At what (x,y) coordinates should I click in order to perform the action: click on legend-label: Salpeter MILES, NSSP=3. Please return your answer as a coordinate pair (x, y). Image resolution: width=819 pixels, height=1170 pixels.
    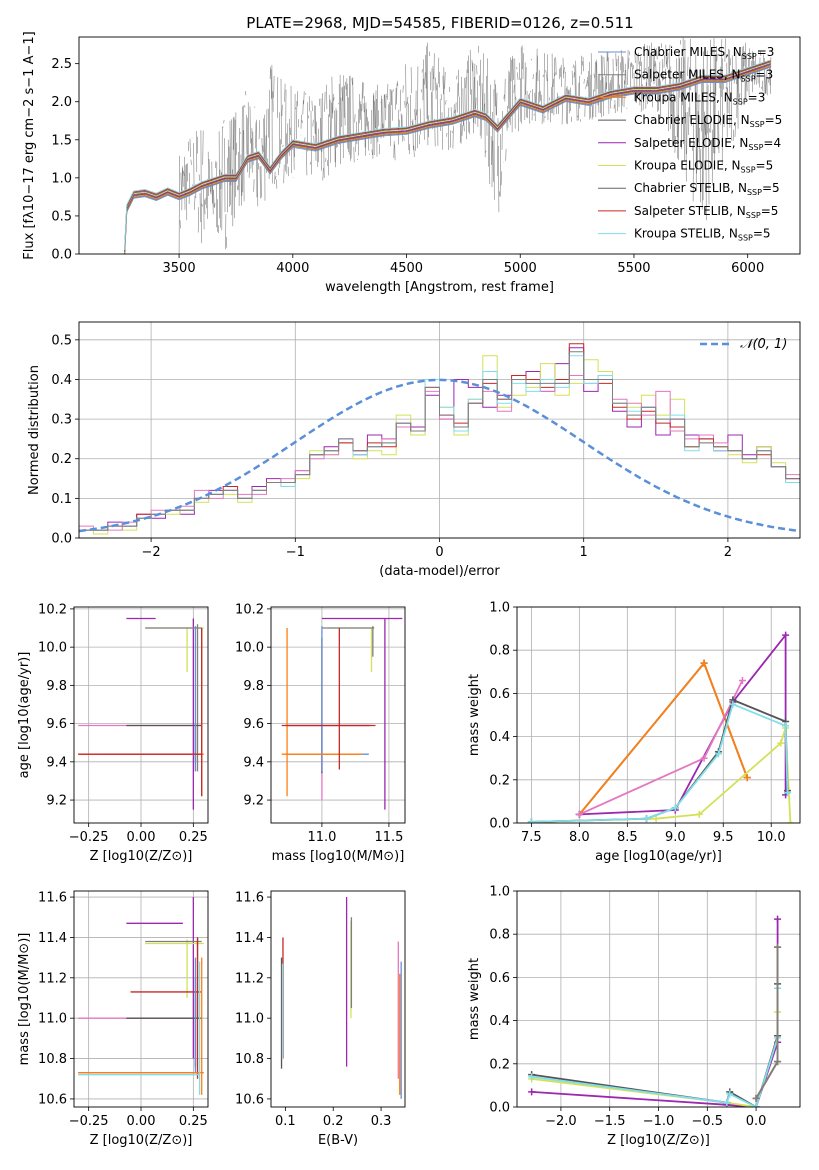
    Looking at the image, I should click on (703, 76).